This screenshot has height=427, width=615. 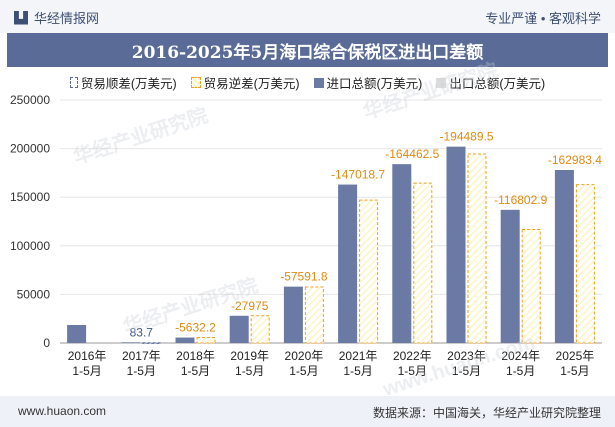 I want to click on x-tick-label: 2022年 1-5月, so click(x=412, y=363).